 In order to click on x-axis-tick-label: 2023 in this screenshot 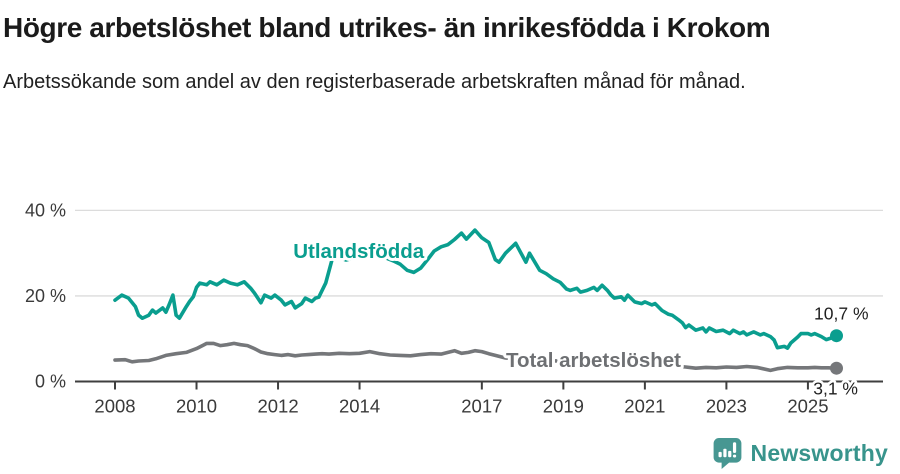, I will do `click(726, 406)`.